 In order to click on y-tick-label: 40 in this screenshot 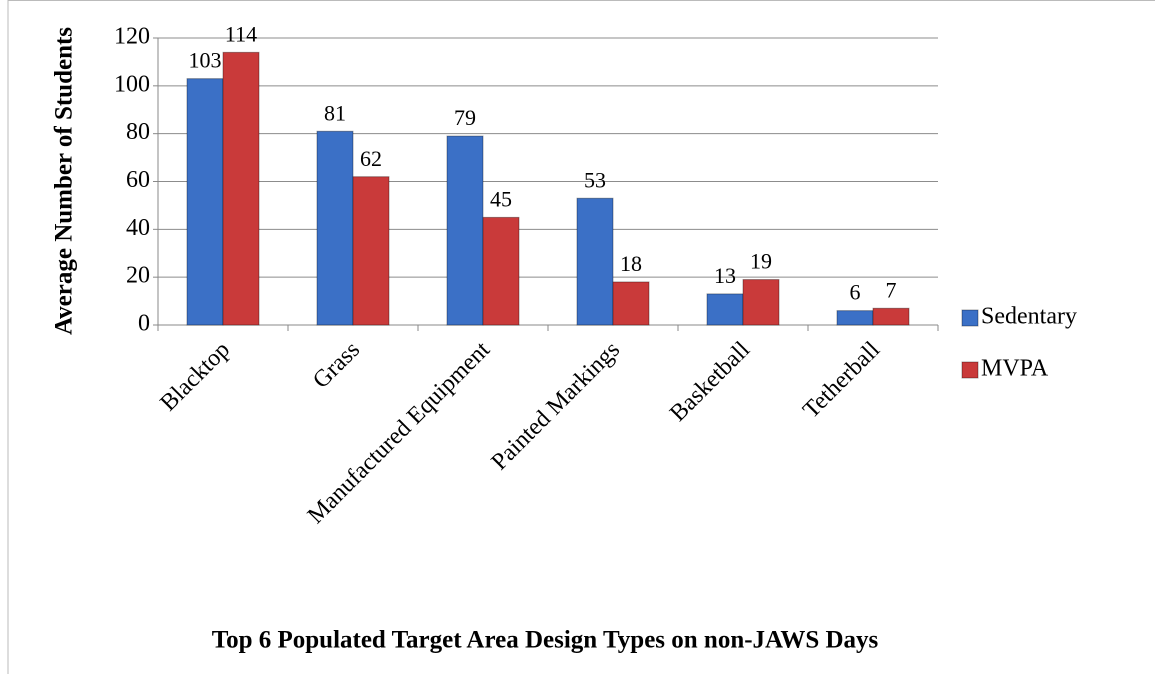, I will do `click(138, 228)`.